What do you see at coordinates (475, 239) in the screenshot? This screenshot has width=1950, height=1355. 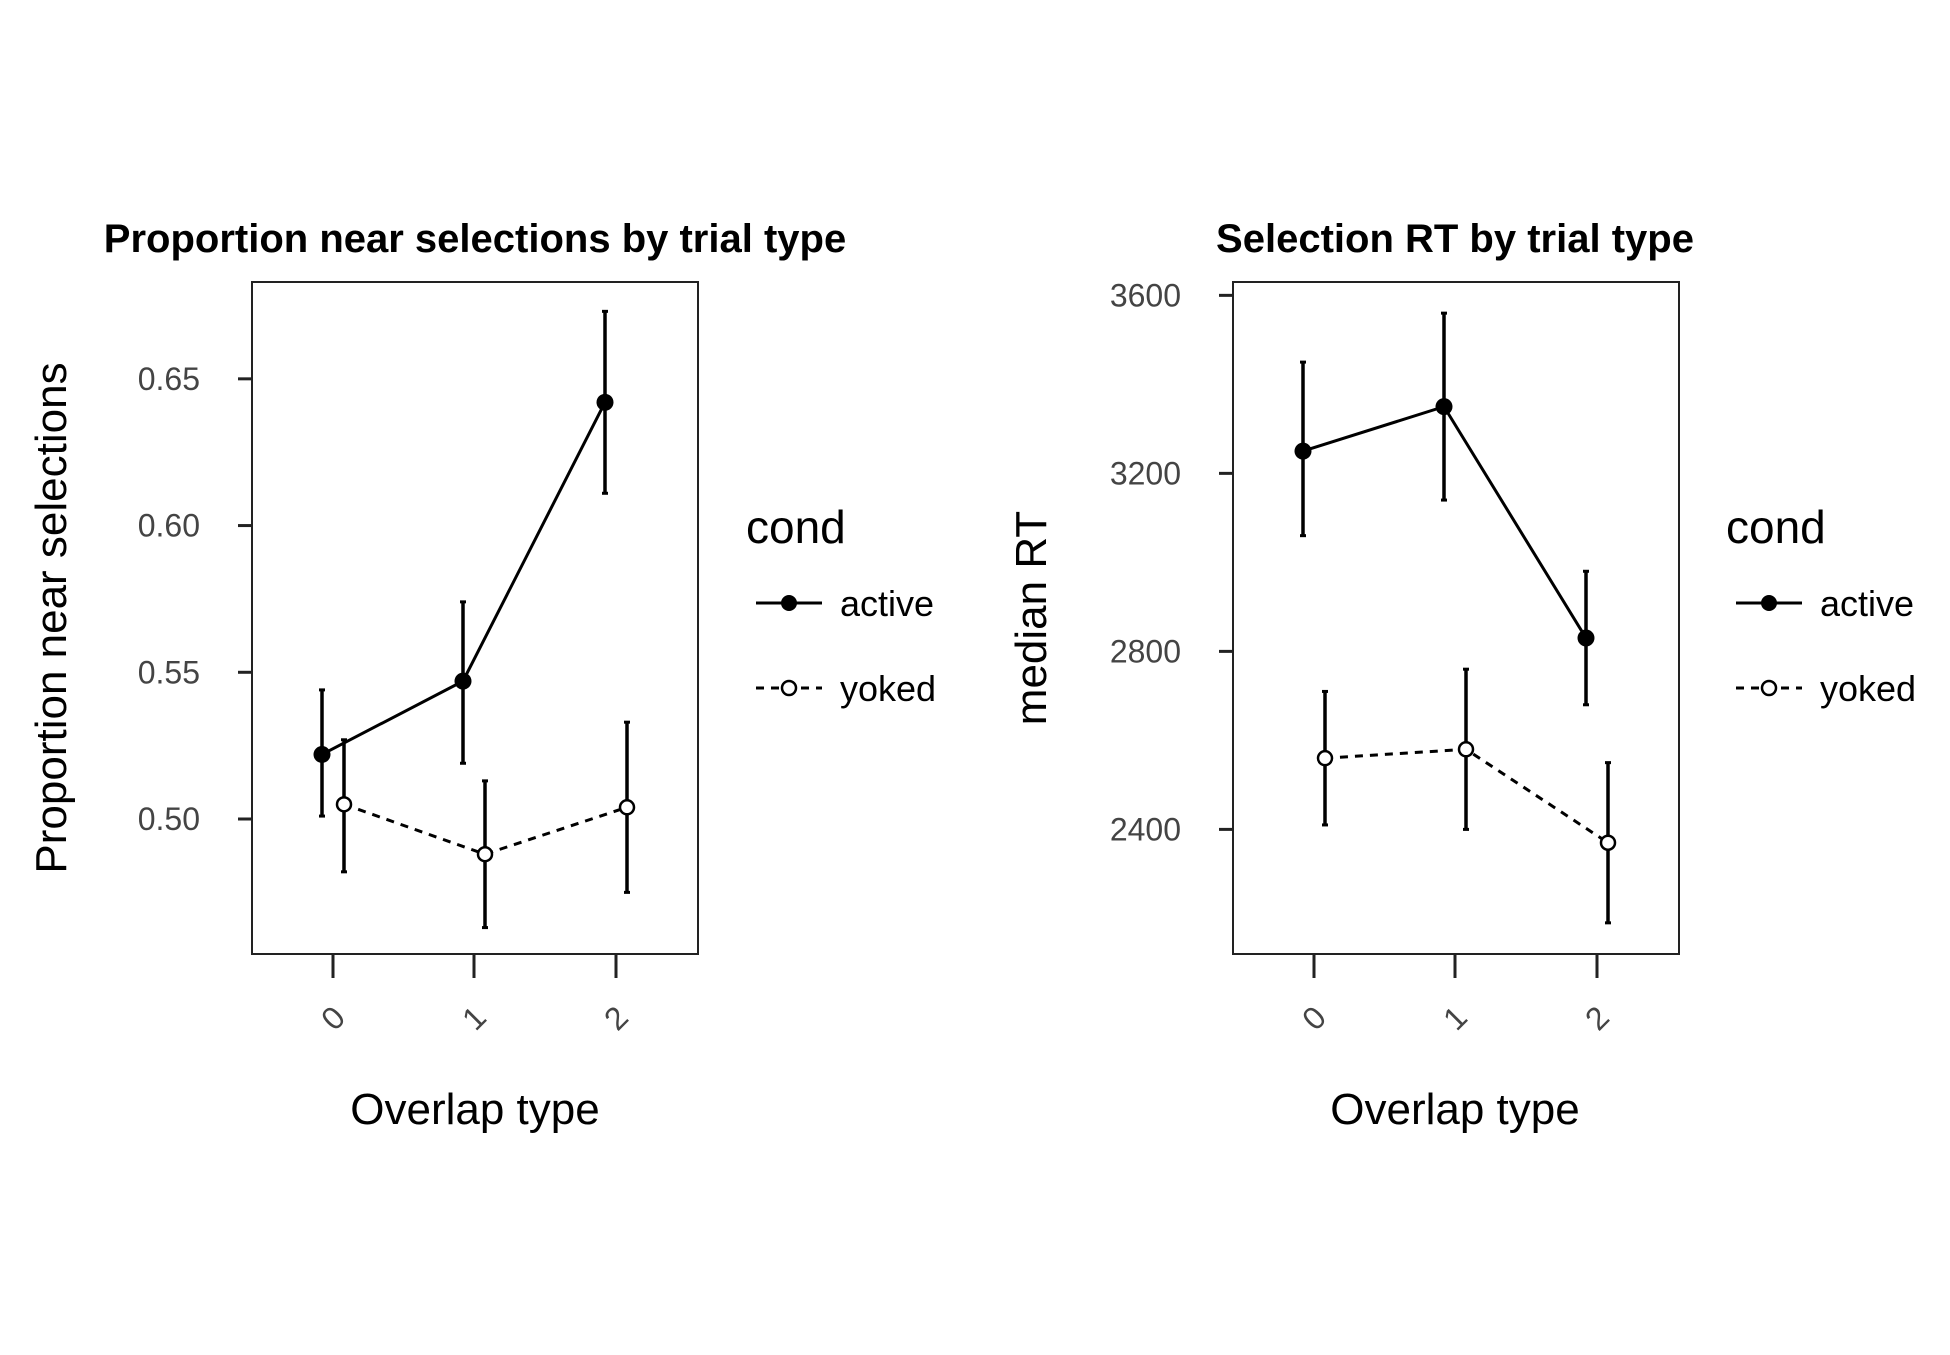 I see `panel-title: Proportion near selections by trial type` at bounding box center [475, 239].